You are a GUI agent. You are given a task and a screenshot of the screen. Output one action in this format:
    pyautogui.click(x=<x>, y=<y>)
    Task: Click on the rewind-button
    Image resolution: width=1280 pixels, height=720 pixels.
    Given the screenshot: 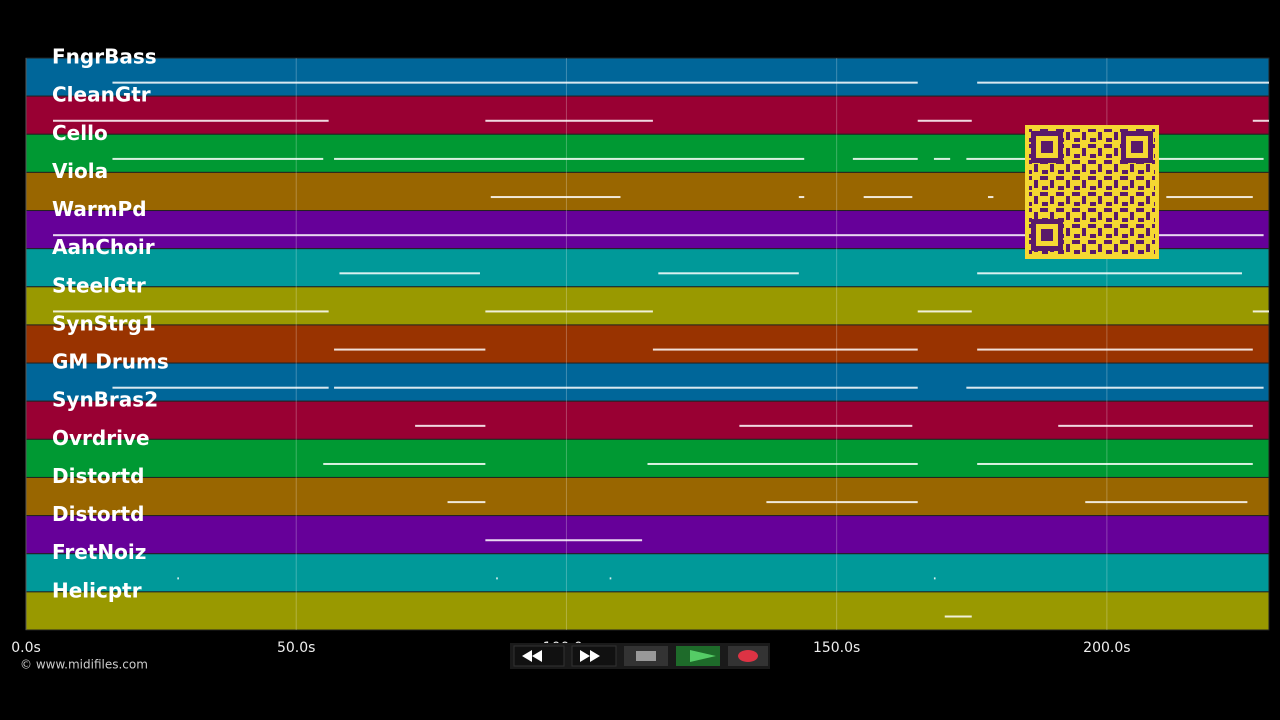 What is the action you would take?
    pyautogui.click(x=539, y=656)
    